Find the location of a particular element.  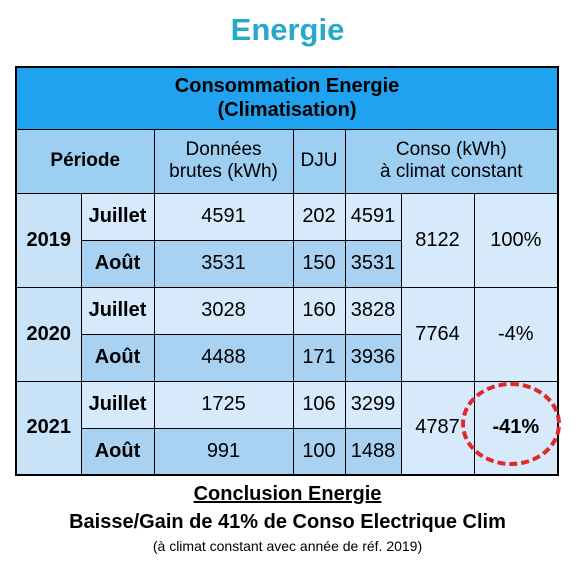

year-cell: 2021 is located at coordinates (48, 428).